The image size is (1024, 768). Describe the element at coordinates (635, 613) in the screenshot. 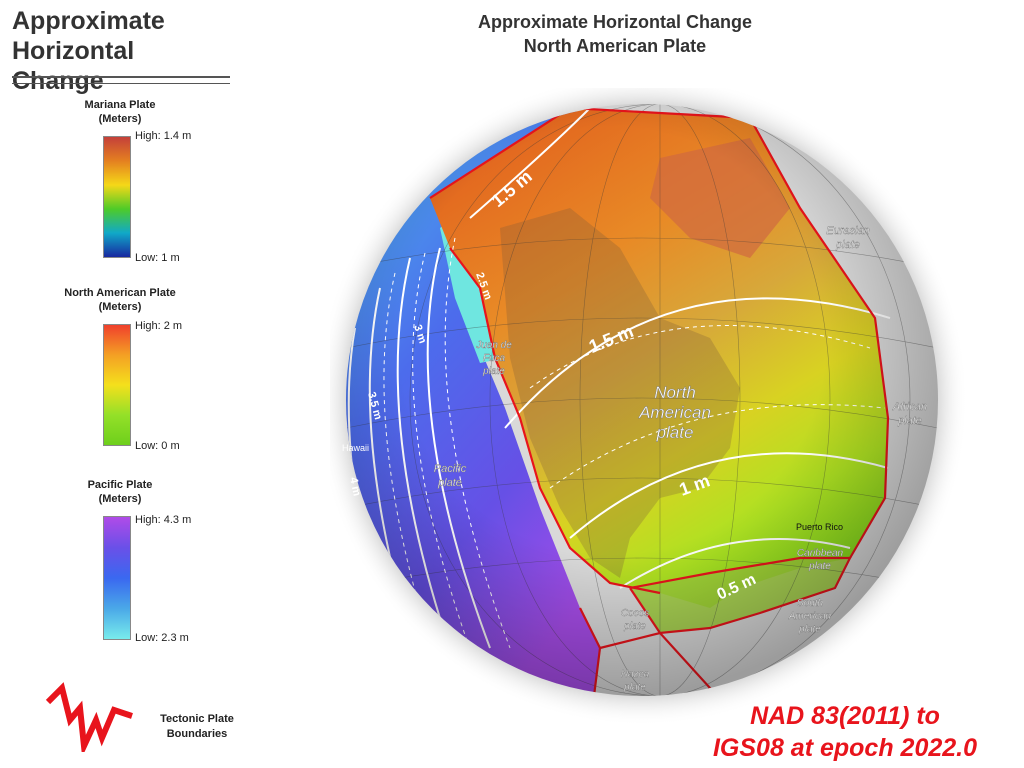

I see `cocos-label-line1: Cocos` at that location.